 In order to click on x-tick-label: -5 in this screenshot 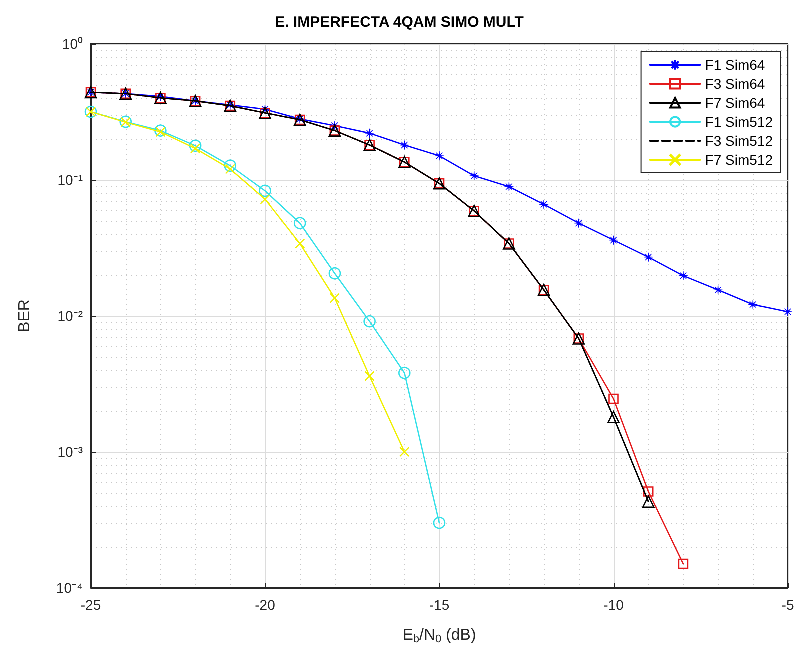, I will do `click(788, 605)`.